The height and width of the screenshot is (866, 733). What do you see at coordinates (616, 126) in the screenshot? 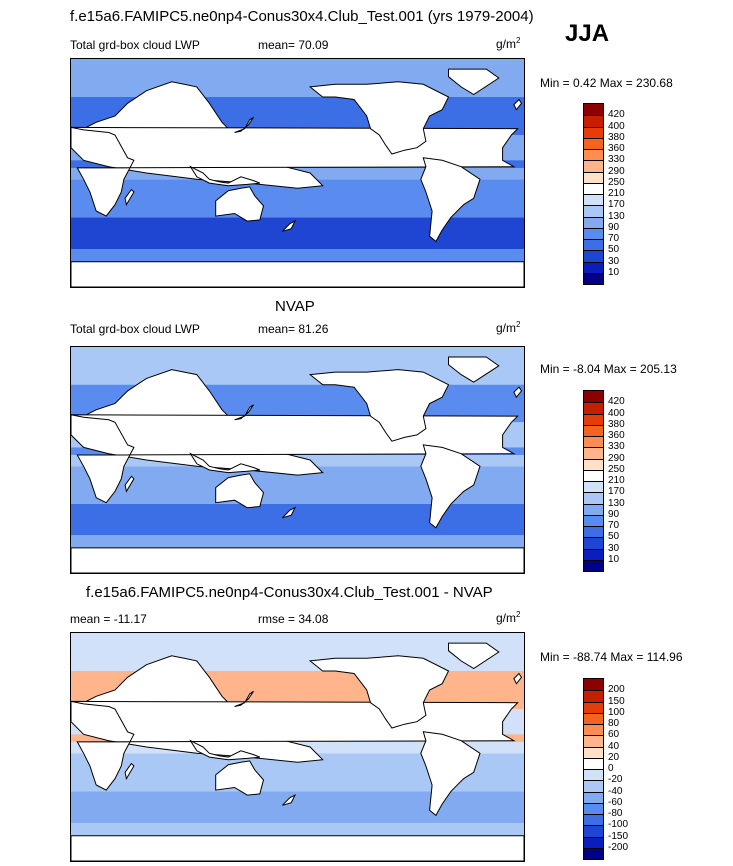
I see `colorbar-tick-label: 400` at bounding box center [616, 126].